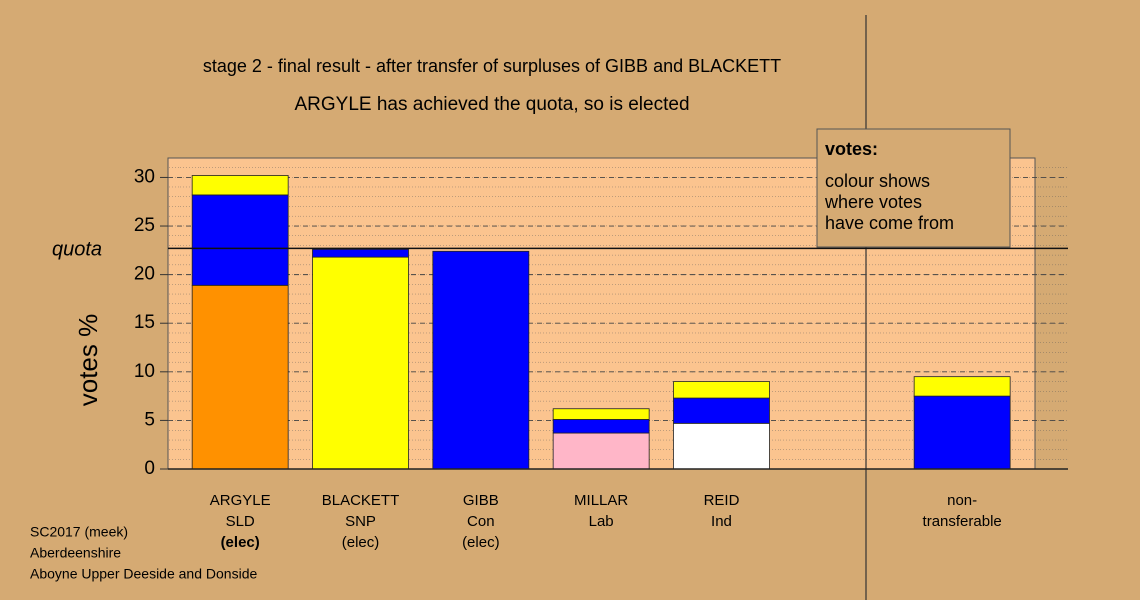 Image resolution: width=1140 pixels, height=600 pixels. I want to click on x-tick-label: Lab, so click(601, 521).